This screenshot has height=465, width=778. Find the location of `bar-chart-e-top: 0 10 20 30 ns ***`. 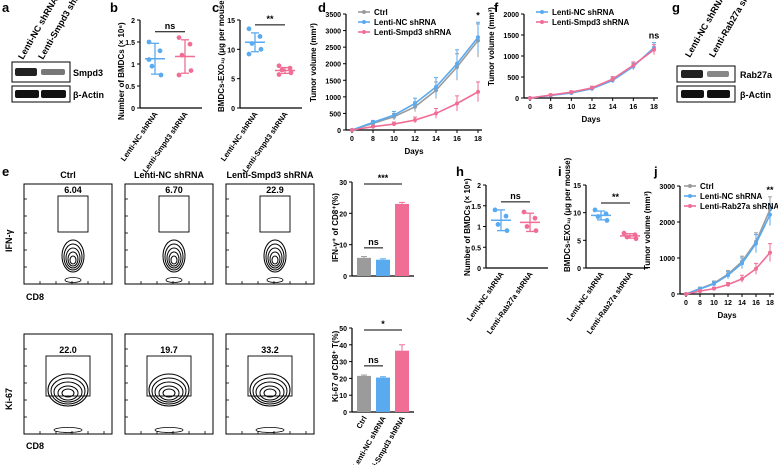

bar-chart-e-top: 0 10 20 30 ns *** is located at coordinates (376, 227).